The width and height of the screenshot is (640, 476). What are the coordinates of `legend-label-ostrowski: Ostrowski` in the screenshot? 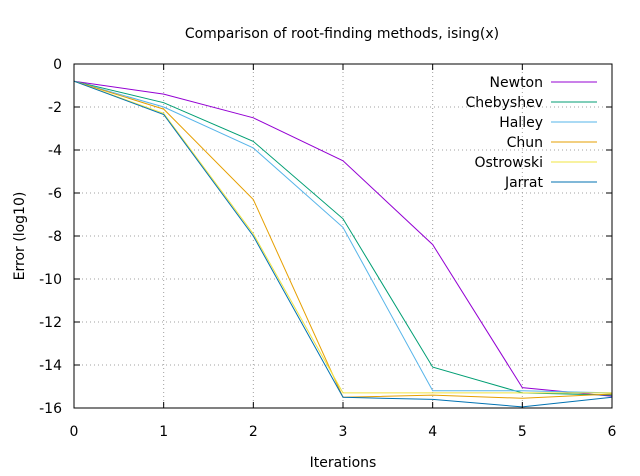 It's located at (508, 163).